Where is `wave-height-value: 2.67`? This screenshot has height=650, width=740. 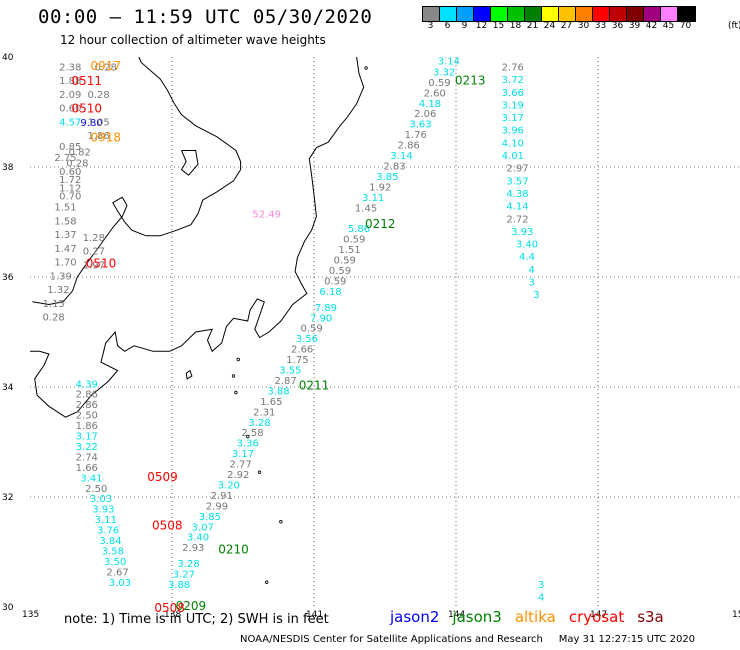 wave-height-value: 2.67 is located at coordinates (117, 572).